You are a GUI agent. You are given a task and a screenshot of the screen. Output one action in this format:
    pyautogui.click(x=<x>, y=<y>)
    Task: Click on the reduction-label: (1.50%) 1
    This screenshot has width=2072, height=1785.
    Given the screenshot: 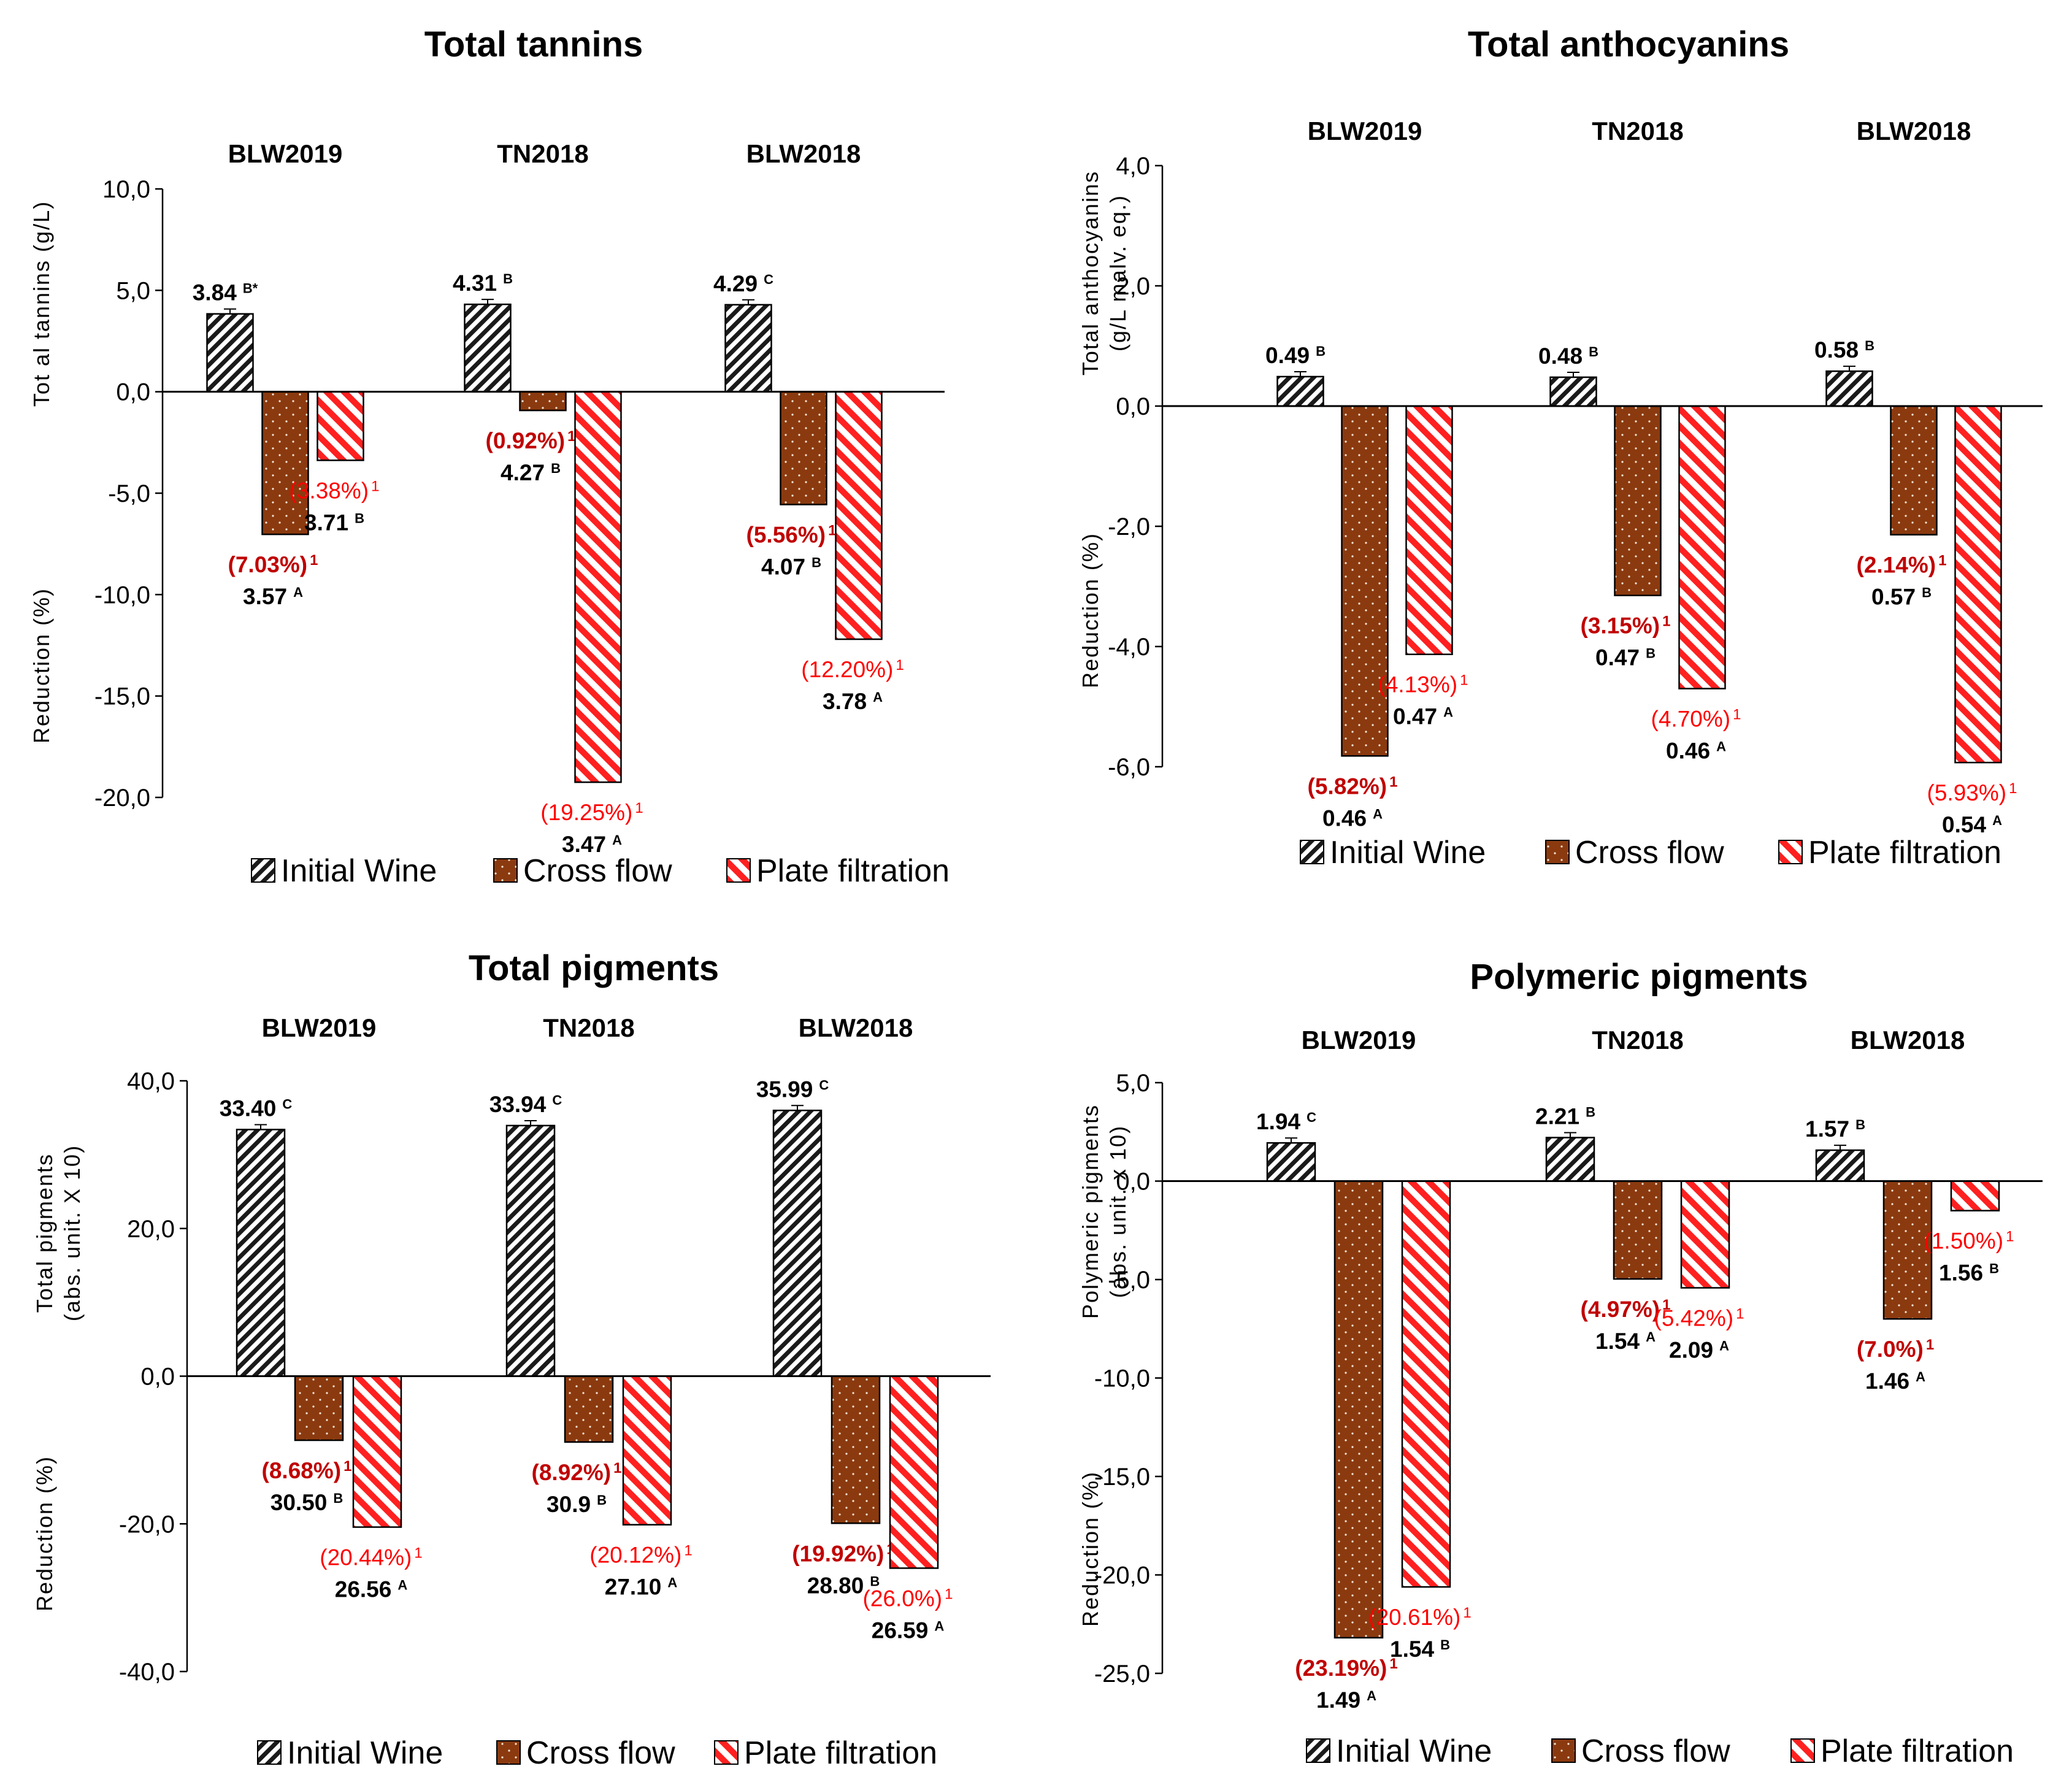 What is the action you would take?
    pyautogui.click(x=1969, y=1241)
    